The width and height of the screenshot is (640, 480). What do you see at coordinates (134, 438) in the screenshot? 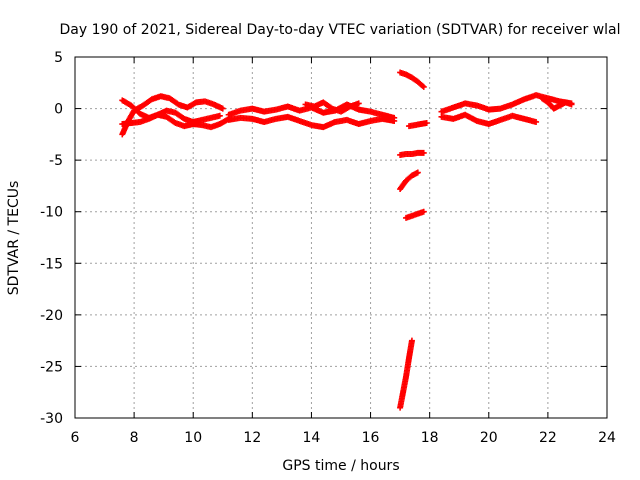
I see `x-tick-label: 8` at bounding box center [134, 438].